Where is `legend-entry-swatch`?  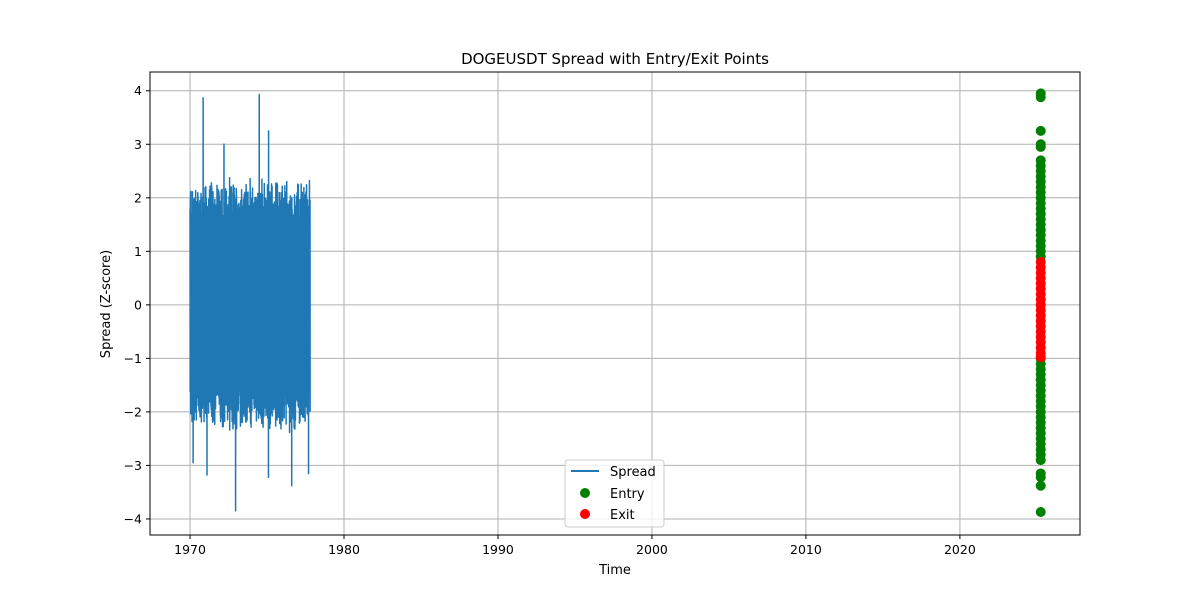
legend-entry-swatch is located at coordinates (585, 493).